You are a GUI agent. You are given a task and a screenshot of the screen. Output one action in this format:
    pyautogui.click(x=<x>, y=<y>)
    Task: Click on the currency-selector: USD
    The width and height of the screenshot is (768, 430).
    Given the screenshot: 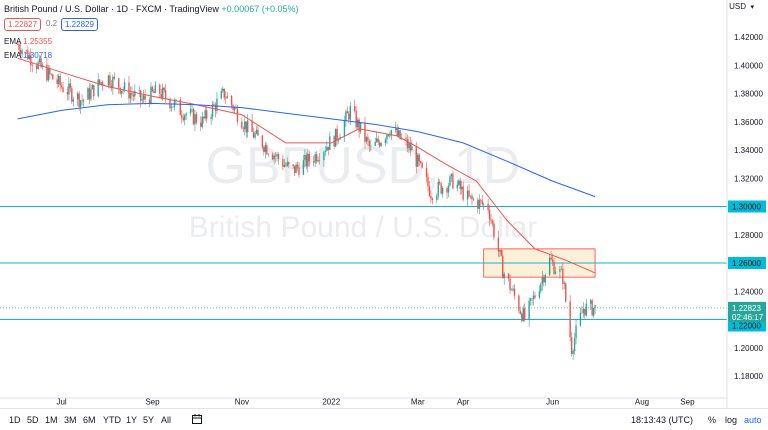 What is the action you would take?
    pyautogui.click(x=737, y=6)
    